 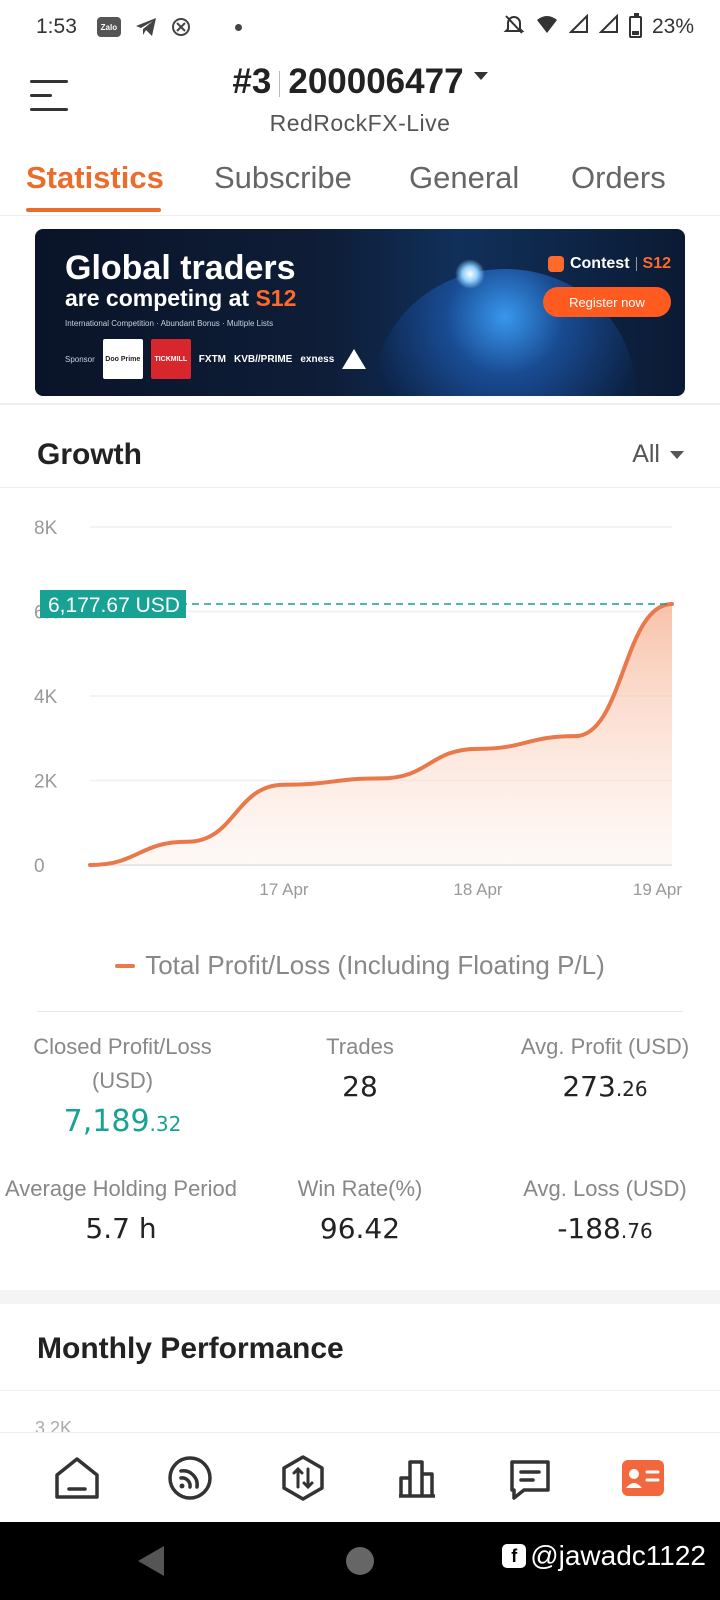 What do you see at coordinates (190, 1348) in the screenshot?
I see `monthly-performance-title: Monthly Performance` at bounding box center [190, 1348].